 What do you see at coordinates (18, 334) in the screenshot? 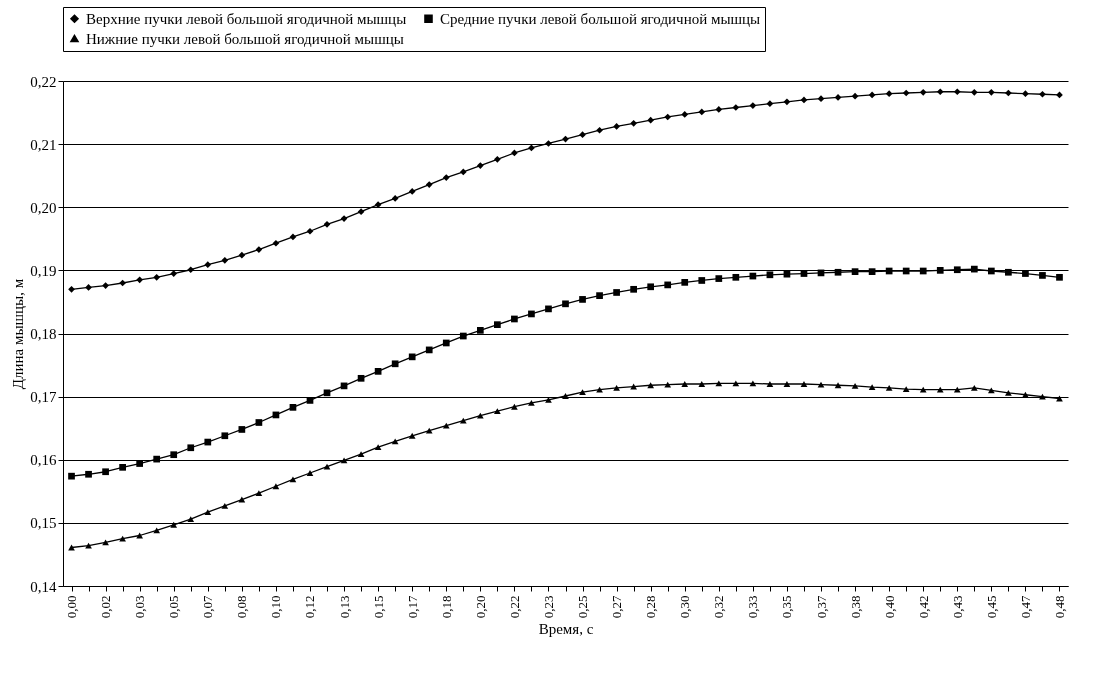
I see `y-axis-title: Длина мышцы, м` at bounding box center [18, 334].